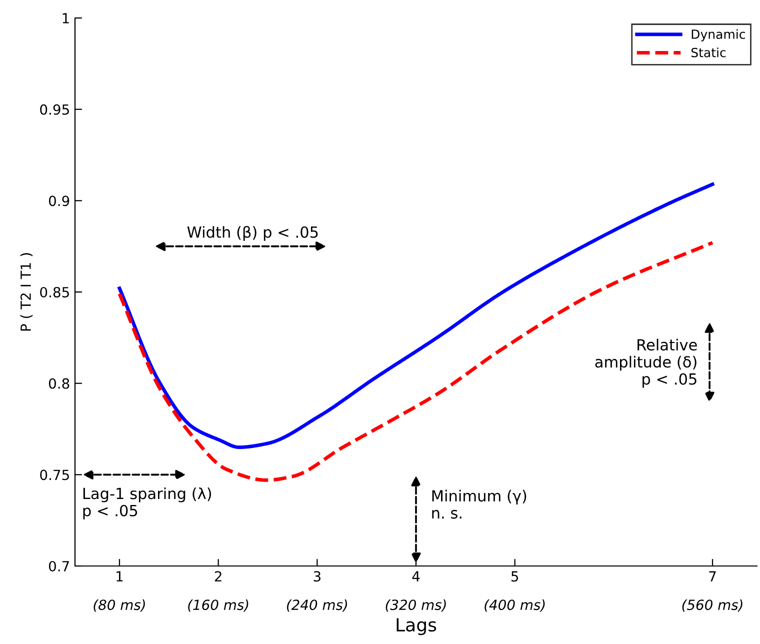 Image resolution: width=760 pixels, height=644 pixels. Describe the element at coordinates (712, 605) in the screenshot. I see `text: (560 ms)` at that location.